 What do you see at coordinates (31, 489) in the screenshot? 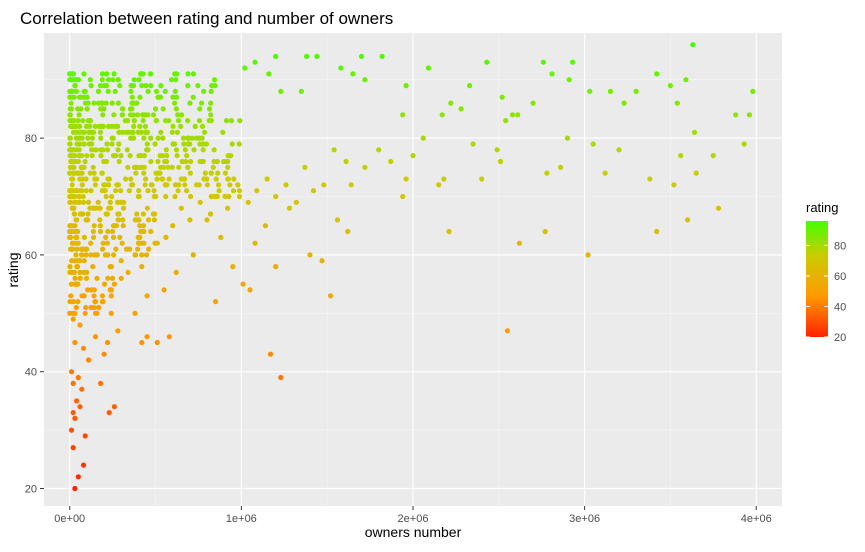
I see `y-tick-label: 20` at bounding box center [31, 489].